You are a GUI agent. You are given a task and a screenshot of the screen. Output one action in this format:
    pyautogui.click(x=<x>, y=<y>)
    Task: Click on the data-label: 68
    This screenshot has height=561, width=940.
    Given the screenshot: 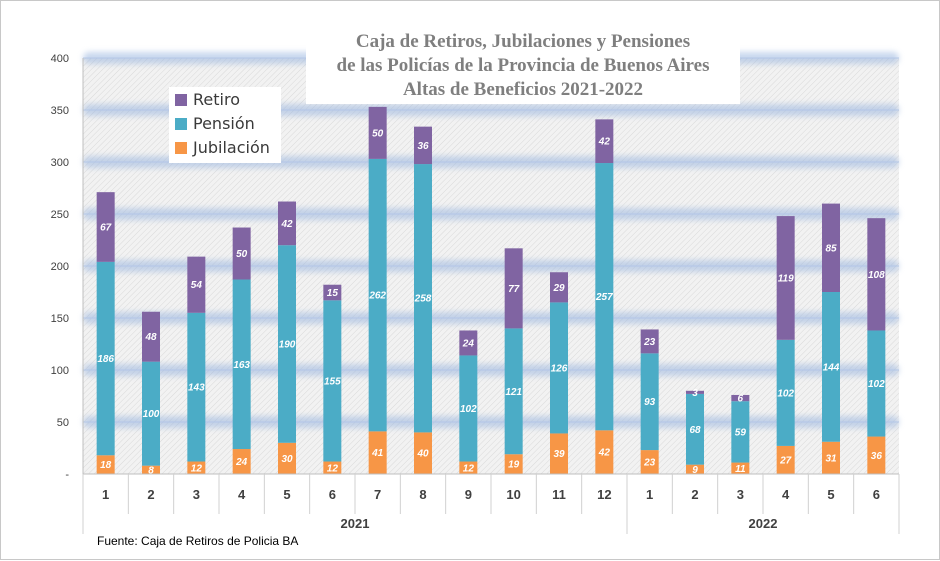 What is the action you would take?
    pyautogui.click(x=695, y=430)
    